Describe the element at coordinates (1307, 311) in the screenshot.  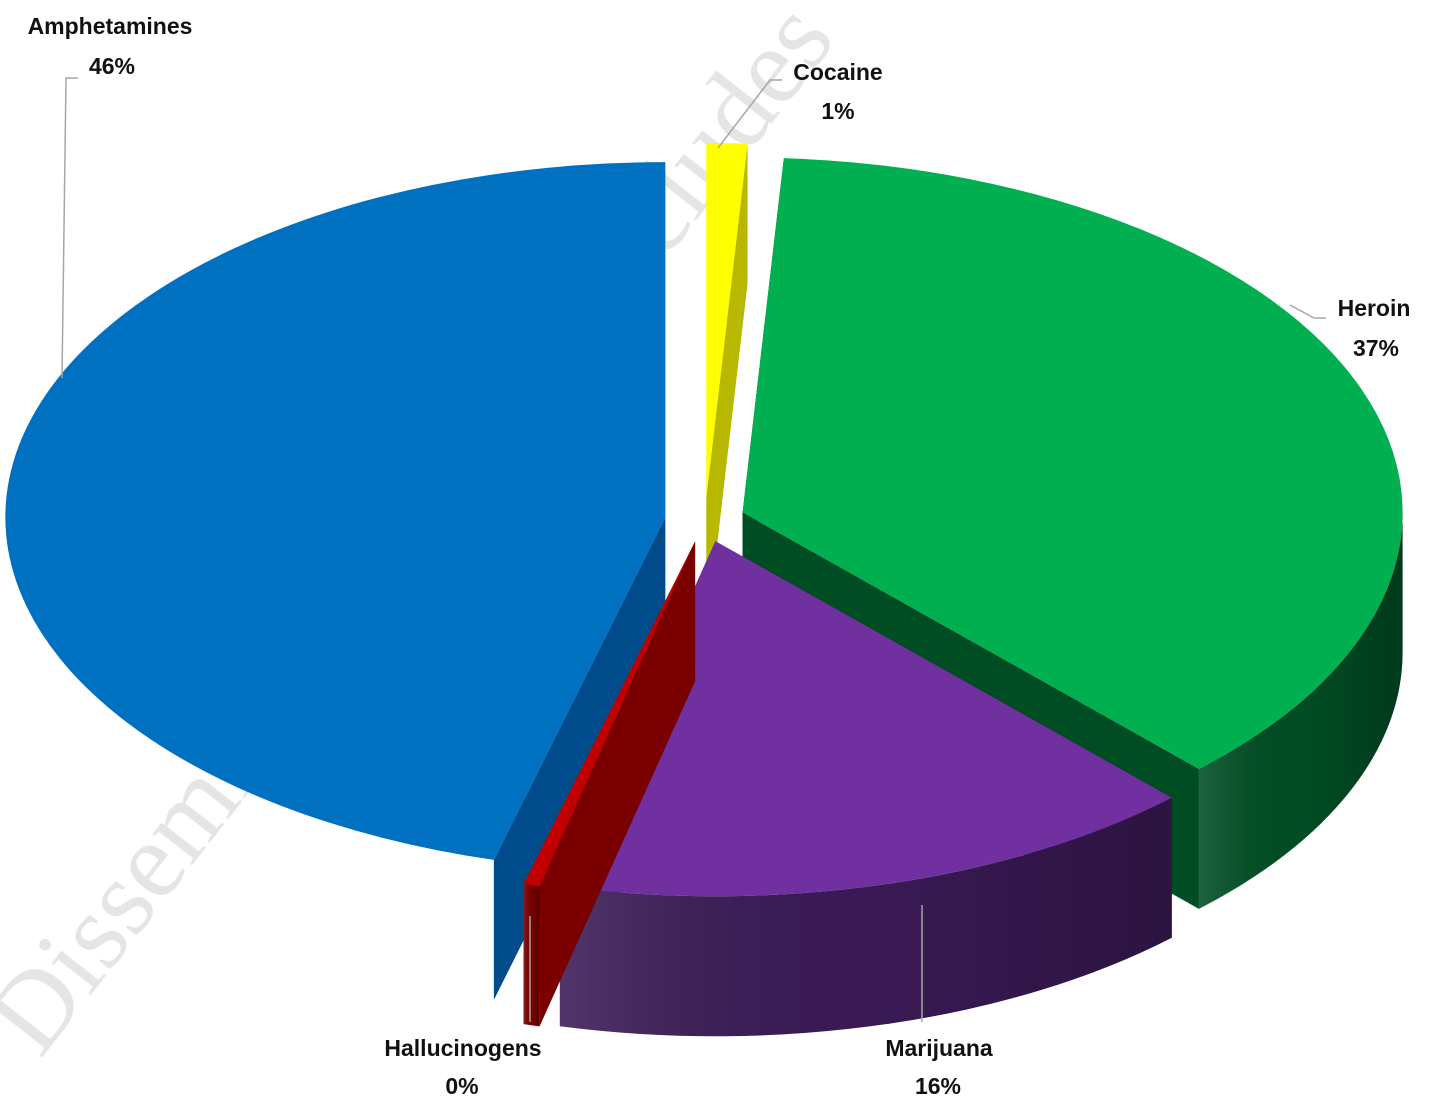
I see `leader-line-heroin` at that location.